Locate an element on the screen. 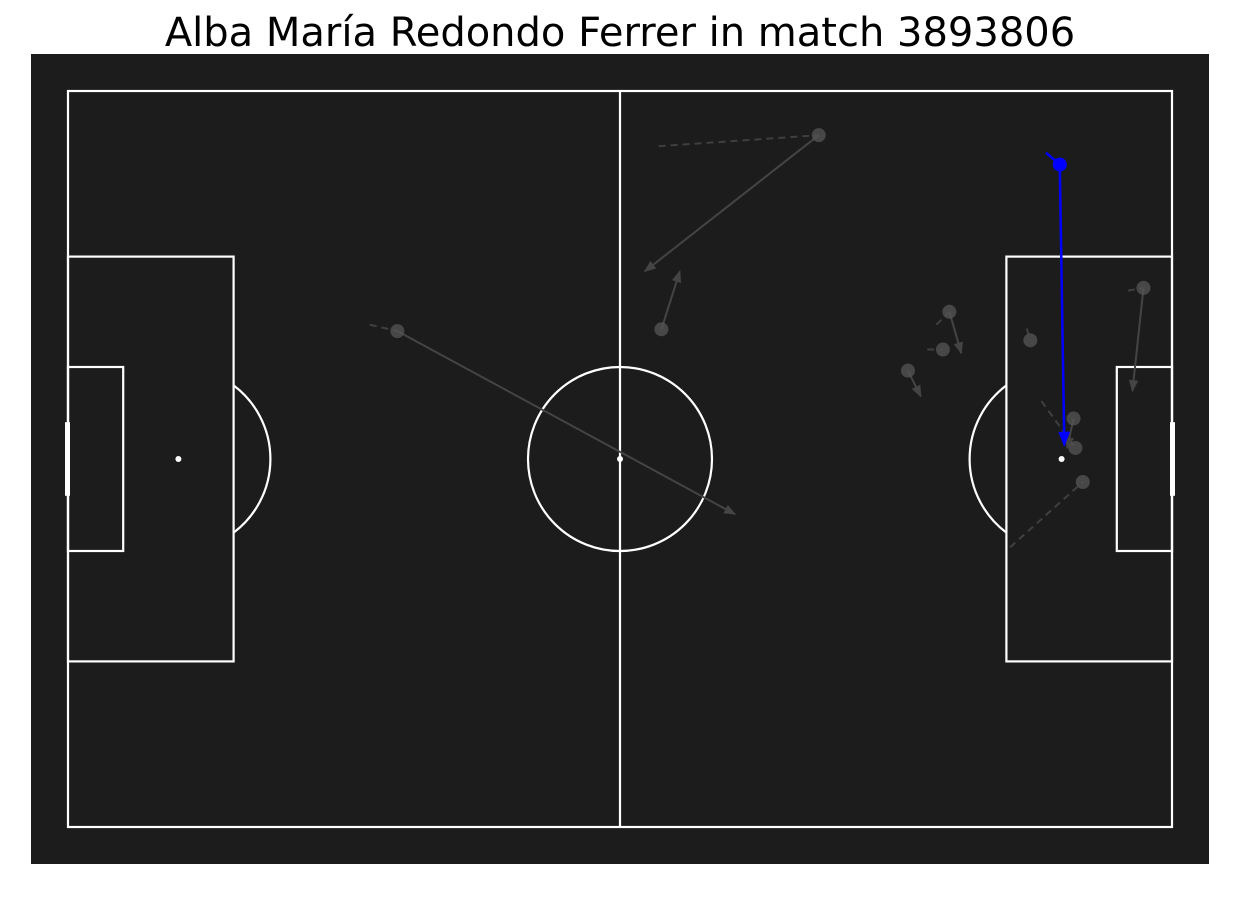 The height and width of the screenshot is (900, 1240). left-penalty-arc is located at coordinates (252, 459).